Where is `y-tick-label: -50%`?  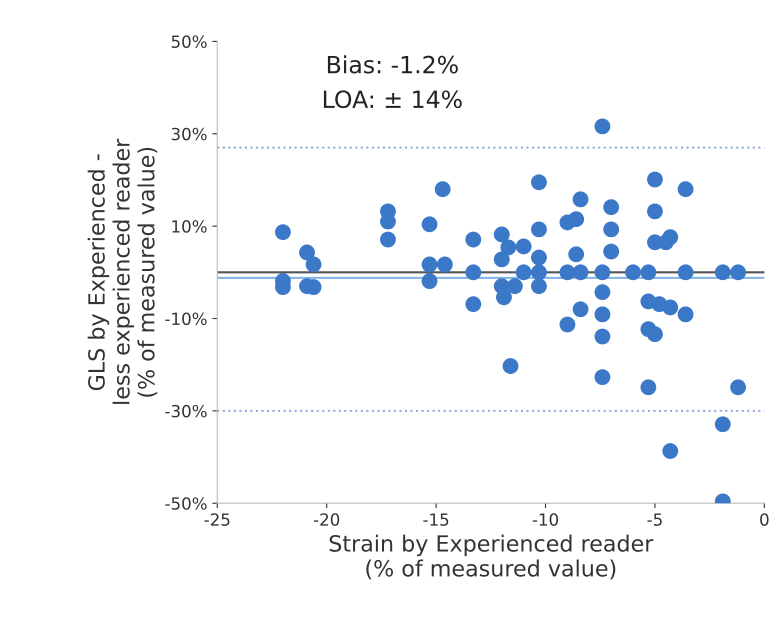
y-tick-label: -50% is located at coordinates (186, 503).